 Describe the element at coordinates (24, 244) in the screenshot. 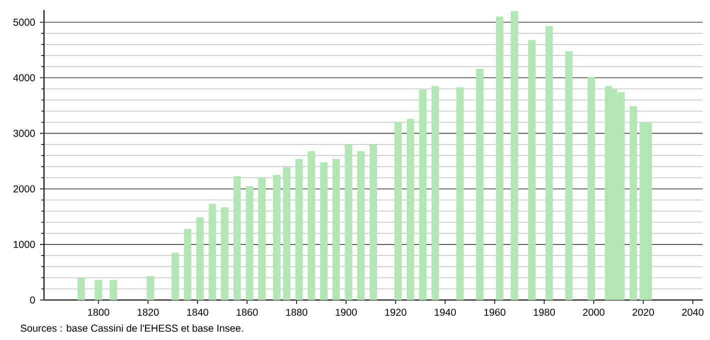

I see `y-tick-label: 1000` at that location.